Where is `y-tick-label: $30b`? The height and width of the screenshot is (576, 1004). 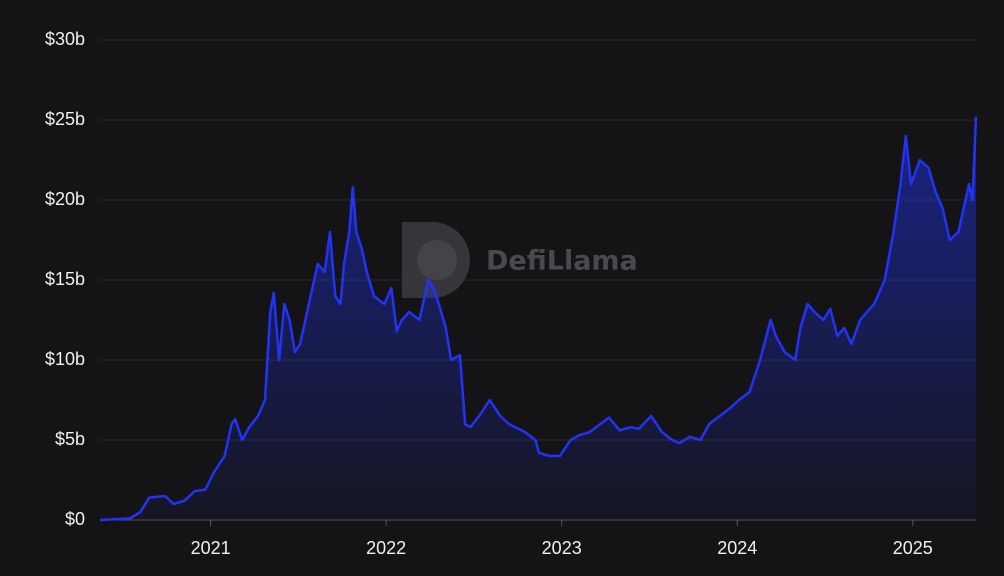 y-tick-label: $30b is located at coordinates (65, 39).